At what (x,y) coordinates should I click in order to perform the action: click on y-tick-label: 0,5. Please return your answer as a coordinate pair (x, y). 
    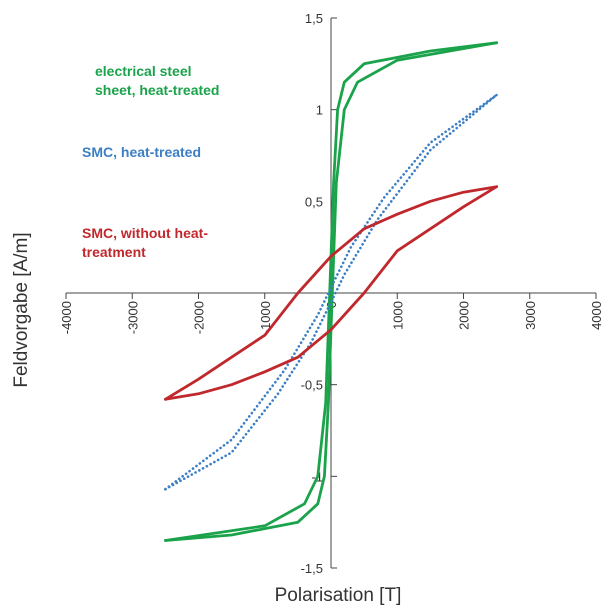
    Looking at the image, I should click on (314, 201).